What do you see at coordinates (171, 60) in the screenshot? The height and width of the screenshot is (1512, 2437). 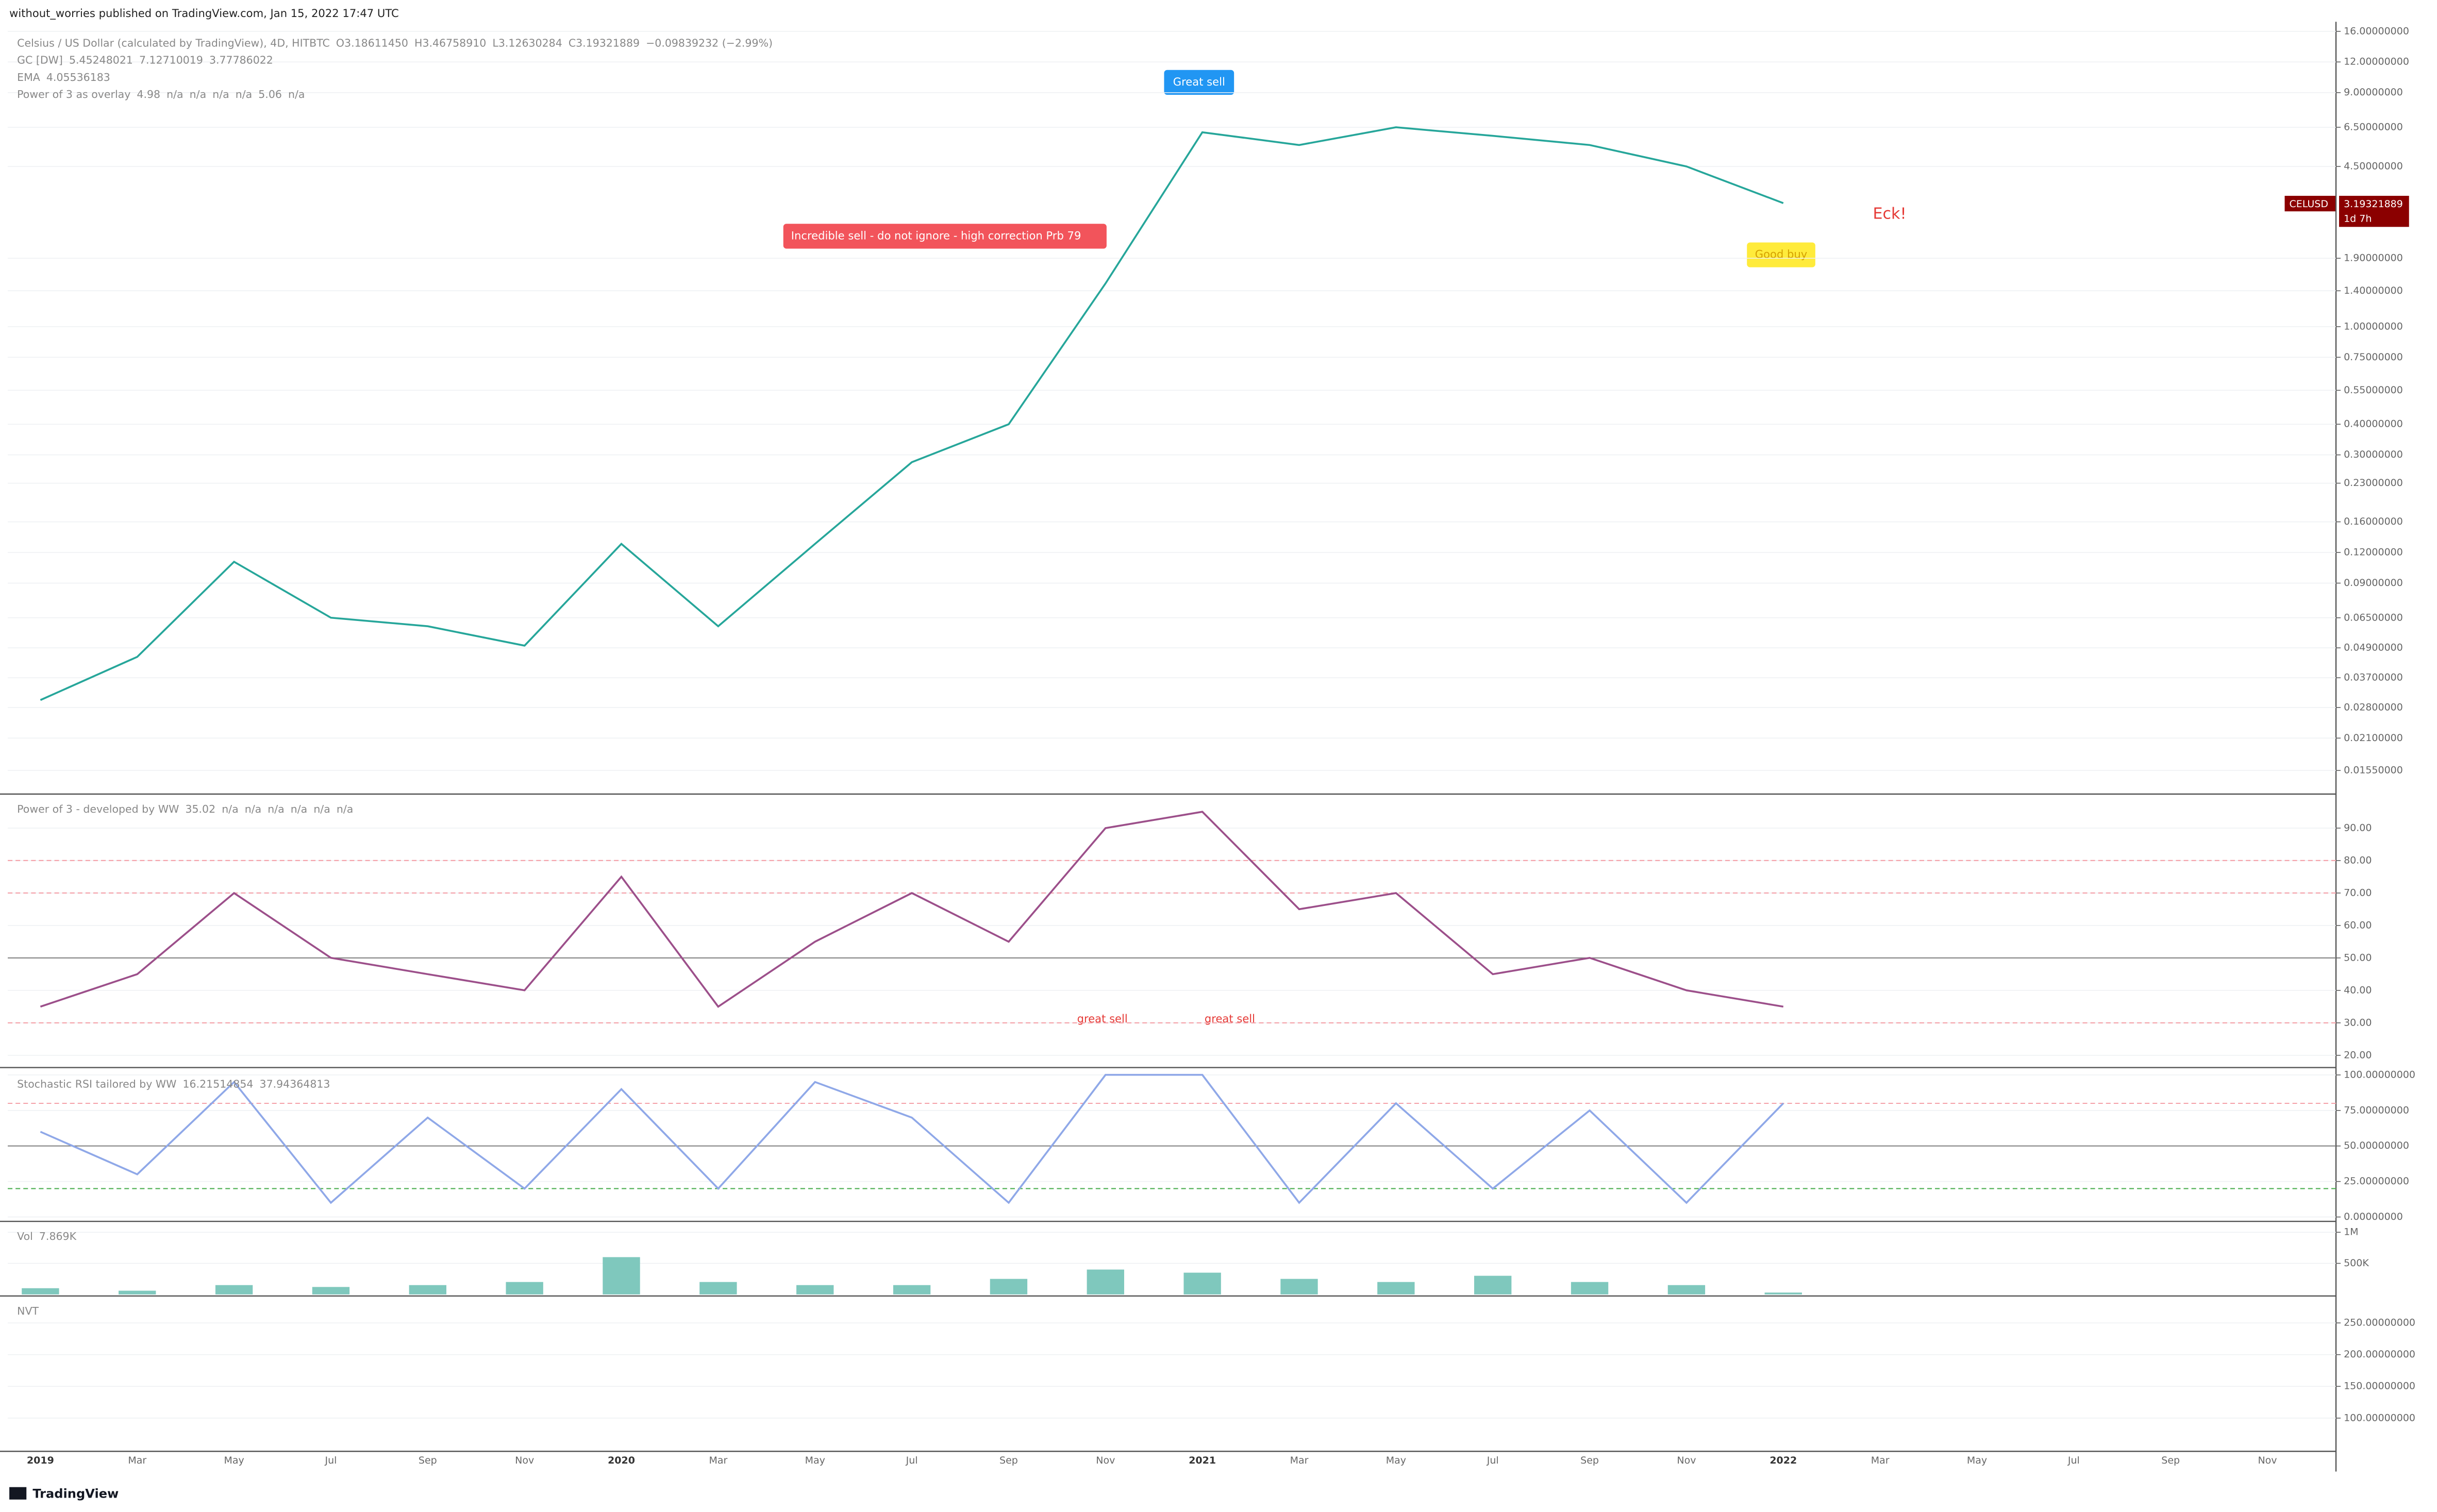 I see `legend-item: 7.12710019` at bounding box center [171, 60].